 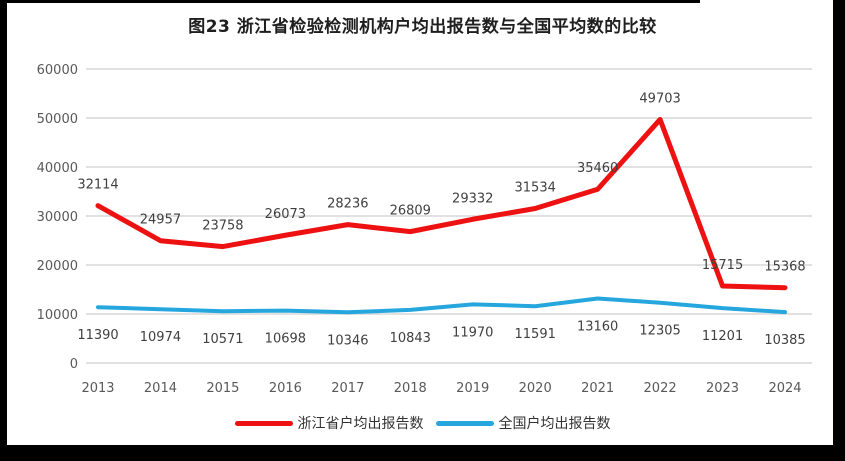 I want to click on data-label: 15368, so click(x=784, y=267).